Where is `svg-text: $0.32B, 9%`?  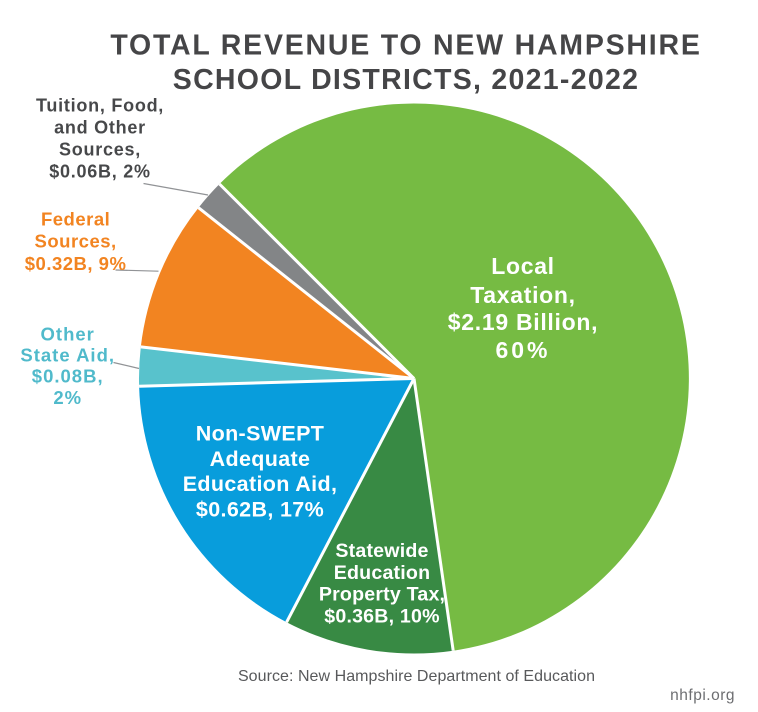
svg-text: $0.32B, 9% is located at coordinates (76, 263).